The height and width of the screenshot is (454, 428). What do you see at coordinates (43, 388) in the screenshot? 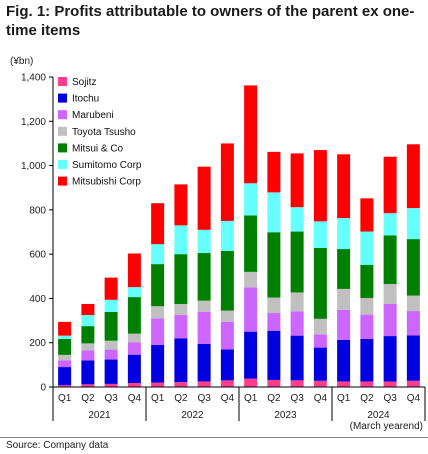
I see `y-tick-label: 0` at bounding box center [43, 388].